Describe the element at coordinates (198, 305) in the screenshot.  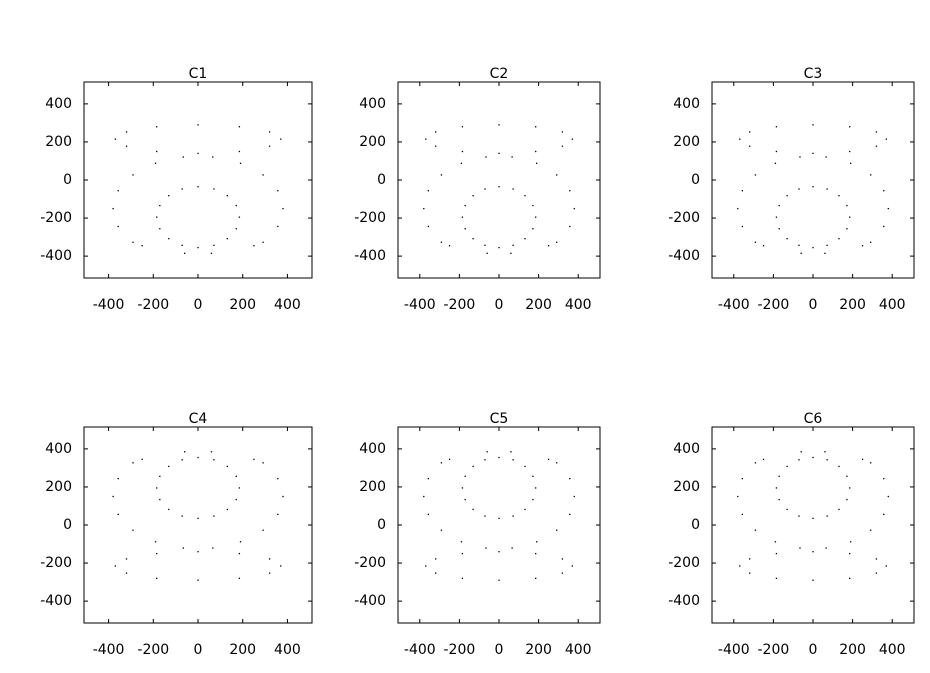
I see `x-tick-label: 0` at that location.